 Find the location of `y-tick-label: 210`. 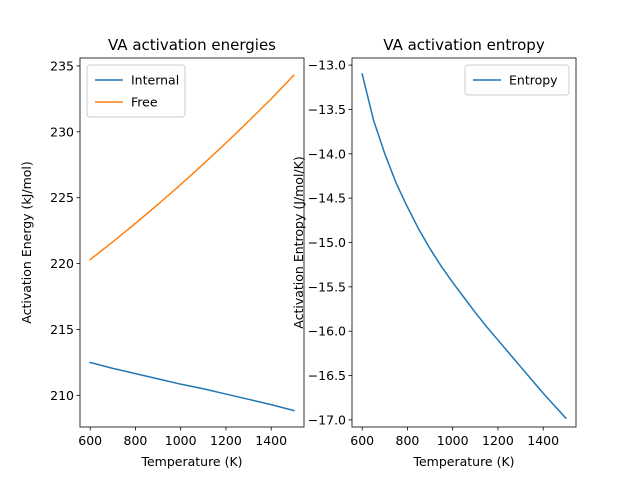

y-tick-label: 210 is located at coordinates (62, 395).